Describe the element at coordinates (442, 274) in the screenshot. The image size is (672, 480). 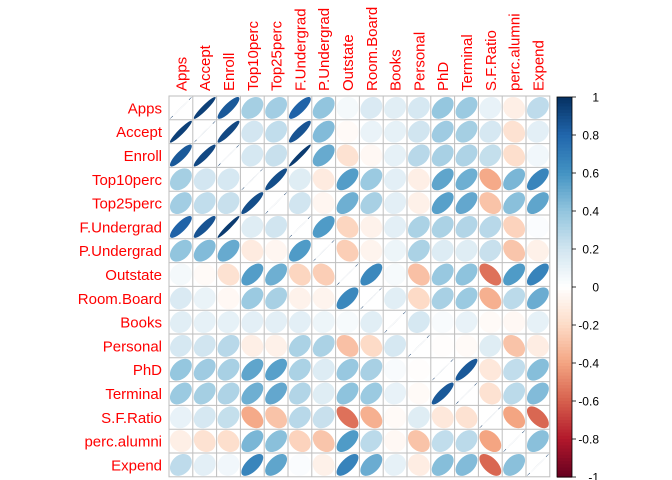
I see `cell-Outstate-PhD` at that location.